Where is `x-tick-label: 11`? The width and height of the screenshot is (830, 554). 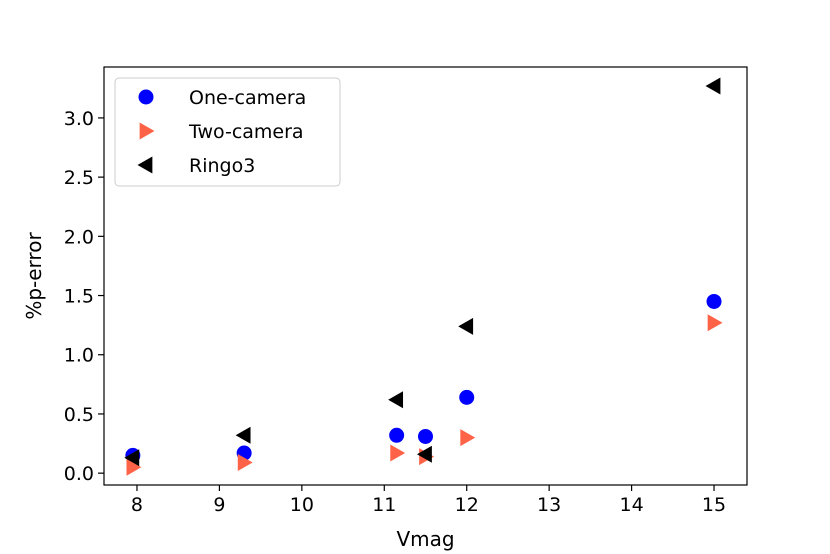
x-tick-label: 11 is located at coordinates (384, 505).